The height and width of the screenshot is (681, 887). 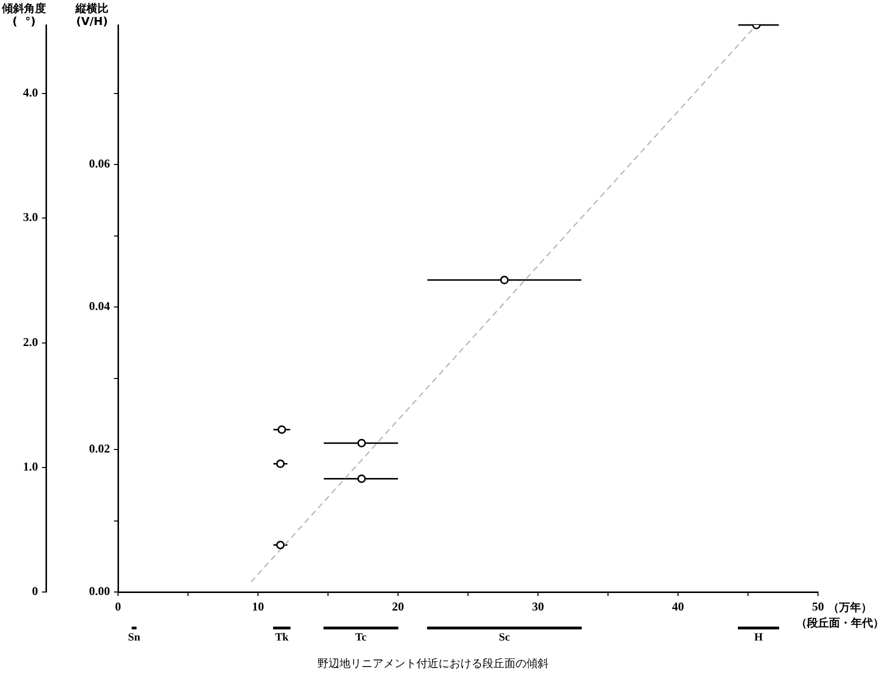 What do you see at coordinates (99, 306) in the screenshot?
I see `y-tick-label: 0.04` at bounding box center [99, 306].